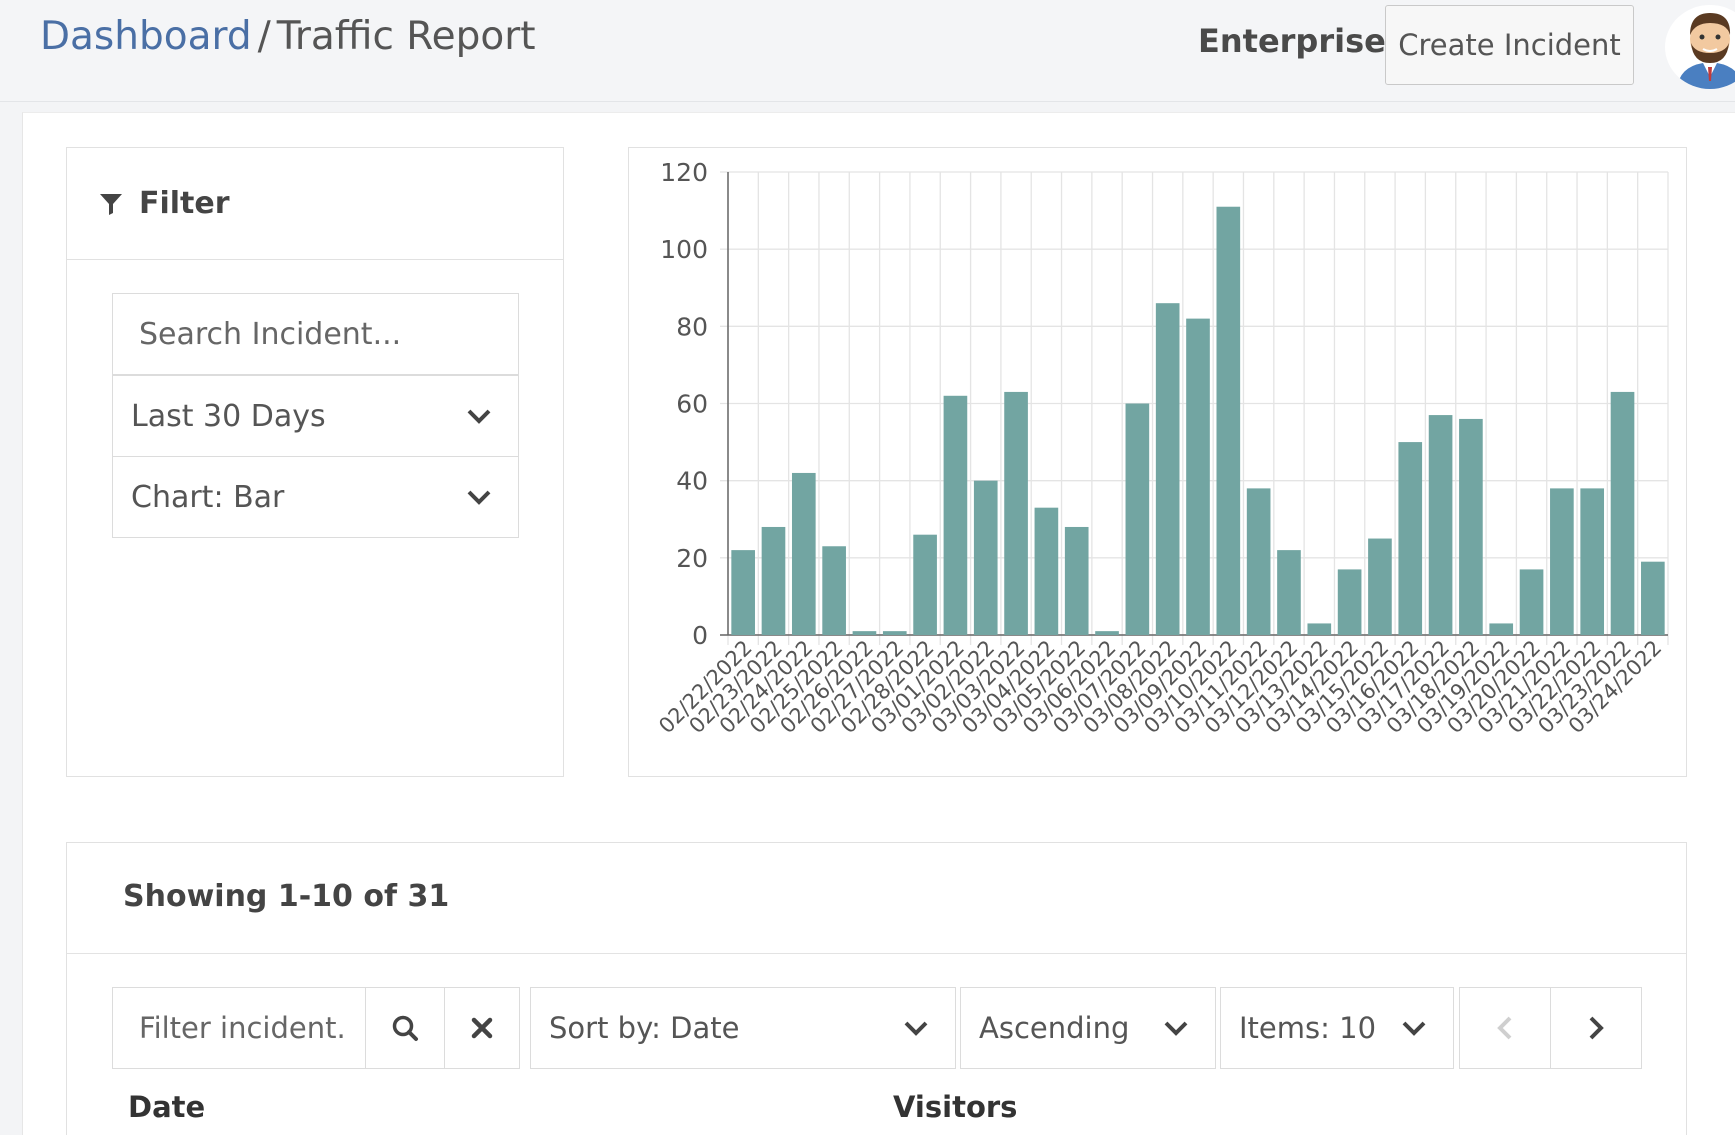  What do you see at coordinates (1292, 41) in the screenshot?
I see `plan-label: Enterprise` at bounding box center [1292, 41].